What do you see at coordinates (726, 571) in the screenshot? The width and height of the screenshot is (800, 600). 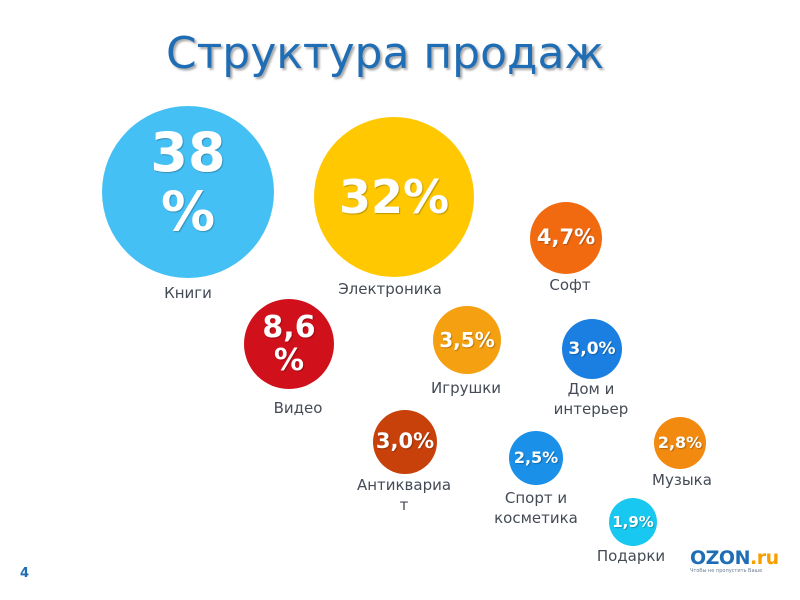 I see `logo-tagline: Чтобы не пропустить Ваше` at bounding box center [726, 571].